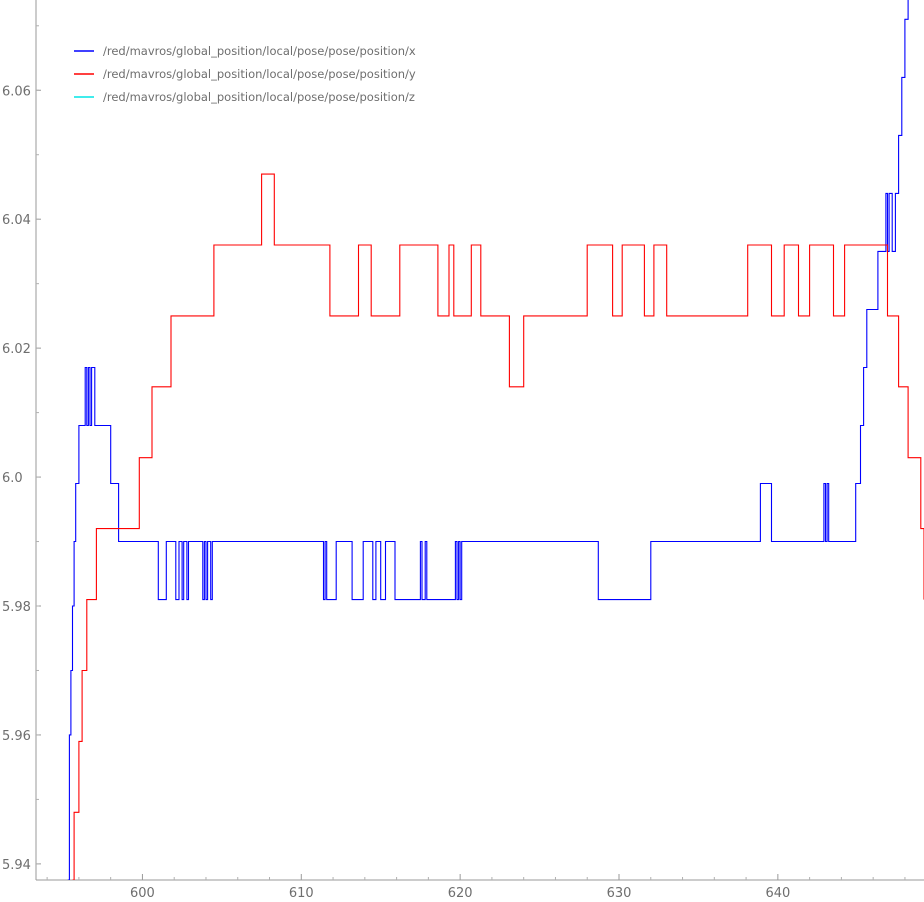 The image size is (924, 902). I want to click on x-tick-label: 630, so click(619, 893).